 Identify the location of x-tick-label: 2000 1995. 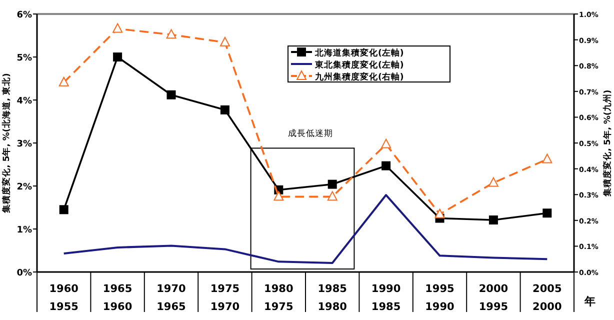
(493, 298).